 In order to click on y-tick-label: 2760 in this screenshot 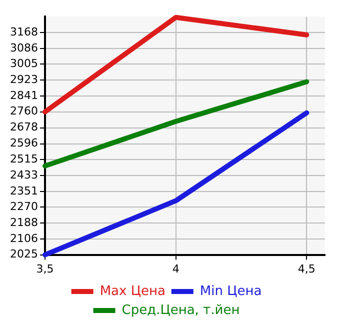, I will do `click(24, 111)`.